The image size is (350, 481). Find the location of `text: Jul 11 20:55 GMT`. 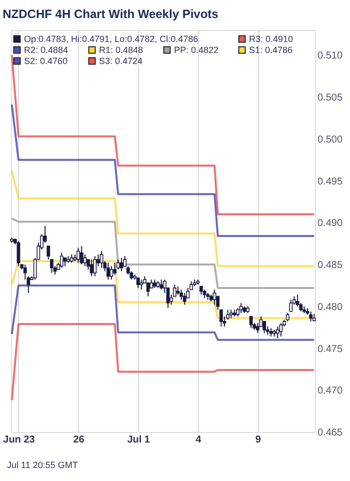

text: Jul 11 20:55 GMT is located at coordinates (42, 465).